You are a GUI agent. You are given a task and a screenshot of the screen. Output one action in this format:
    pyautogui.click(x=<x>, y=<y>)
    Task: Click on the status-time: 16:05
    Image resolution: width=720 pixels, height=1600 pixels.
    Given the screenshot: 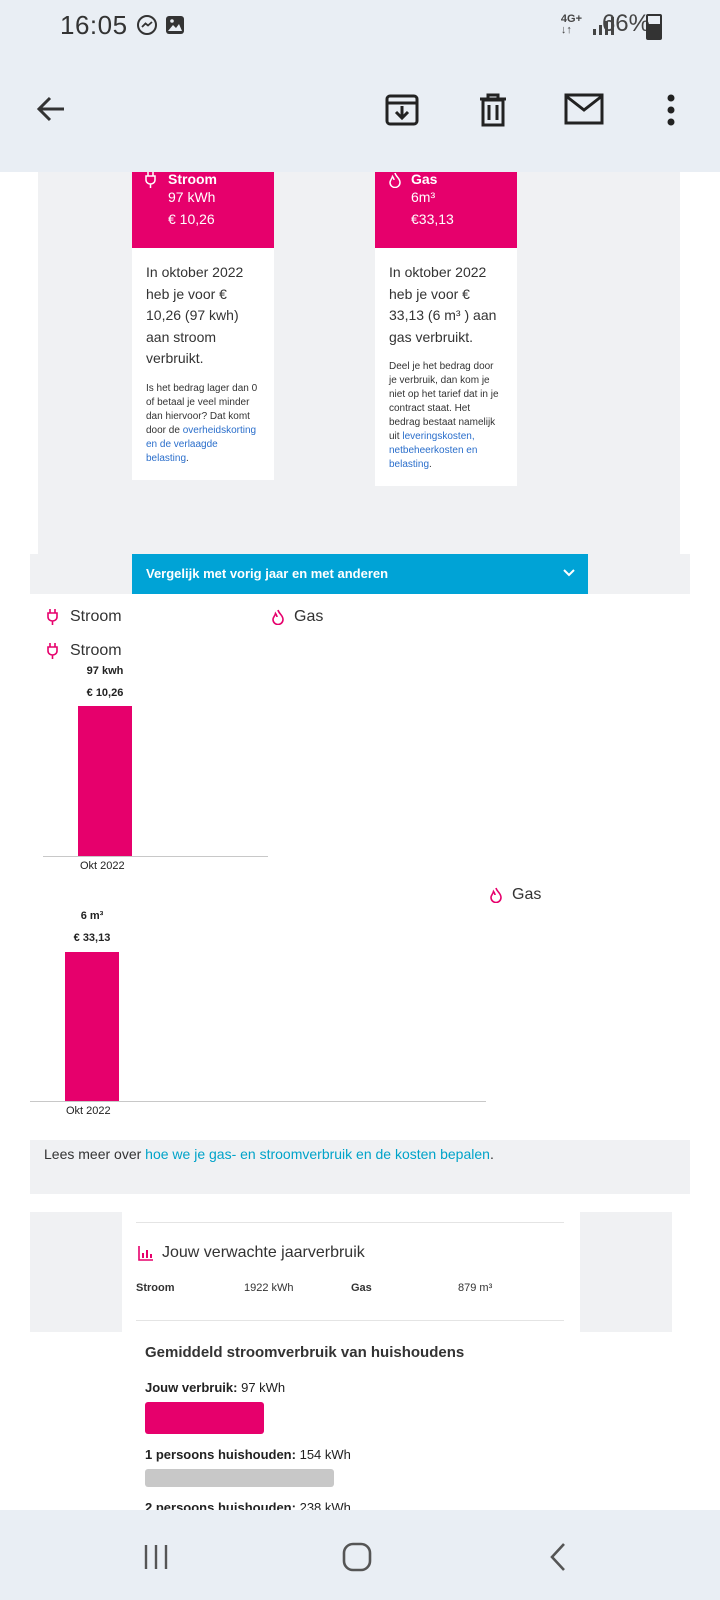 What is the action you would take?
    pyautogui.click(x=94, y=25)
    